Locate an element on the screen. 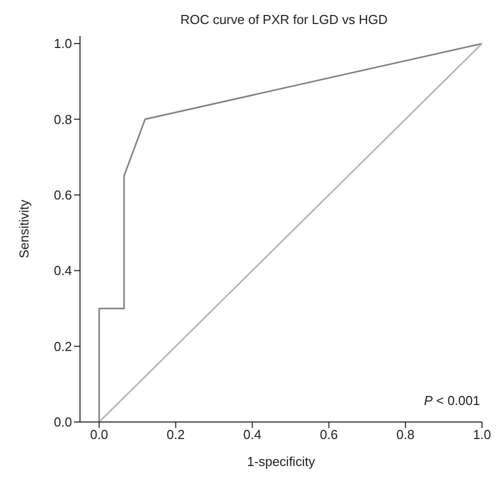 The width and height of the screenshot is (504, 488). y-tick-label: 0.6 is located at coordinates (63, 195).